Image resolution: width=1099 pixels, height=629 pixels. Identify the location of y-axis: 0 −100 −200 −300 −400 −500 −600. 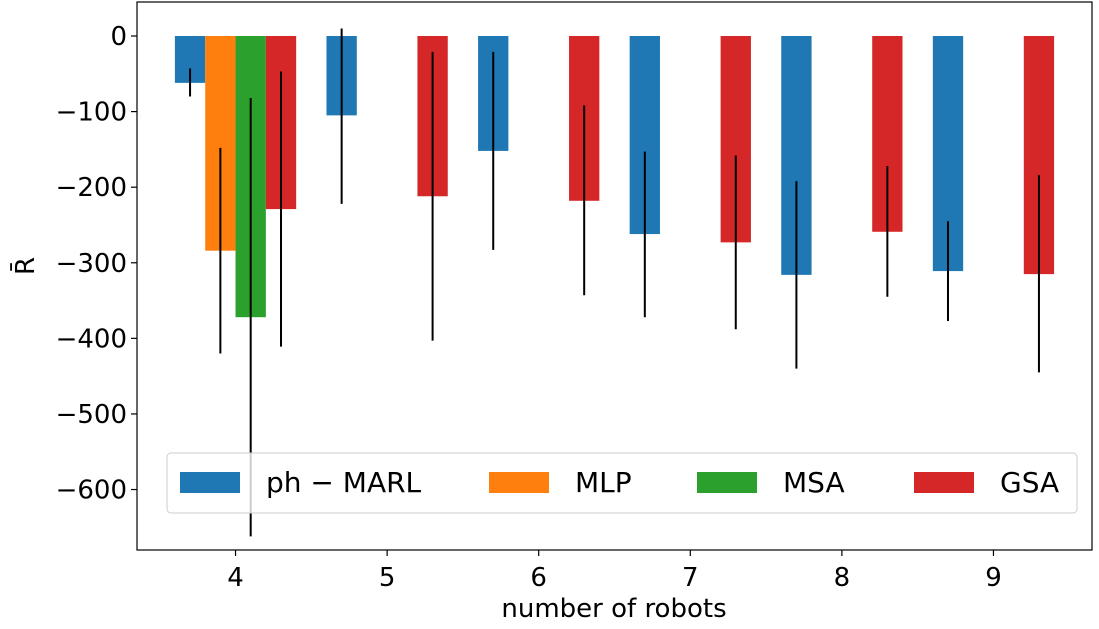
(96, 264).